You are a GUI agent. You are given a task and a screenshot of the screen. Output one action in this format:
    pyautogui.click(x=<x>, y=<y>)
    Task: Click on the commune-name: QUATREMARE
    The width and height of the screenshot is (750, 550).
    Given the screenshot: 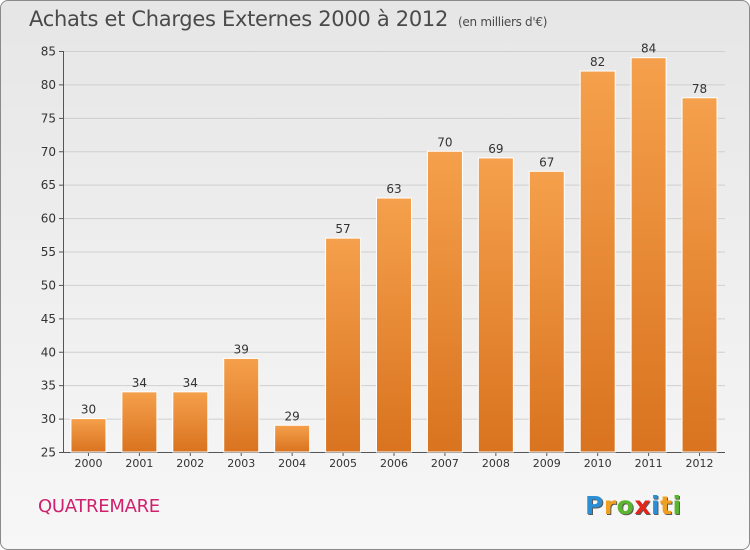 What is the action you would take?
    pyautogui.click(x=99, y=506)
    